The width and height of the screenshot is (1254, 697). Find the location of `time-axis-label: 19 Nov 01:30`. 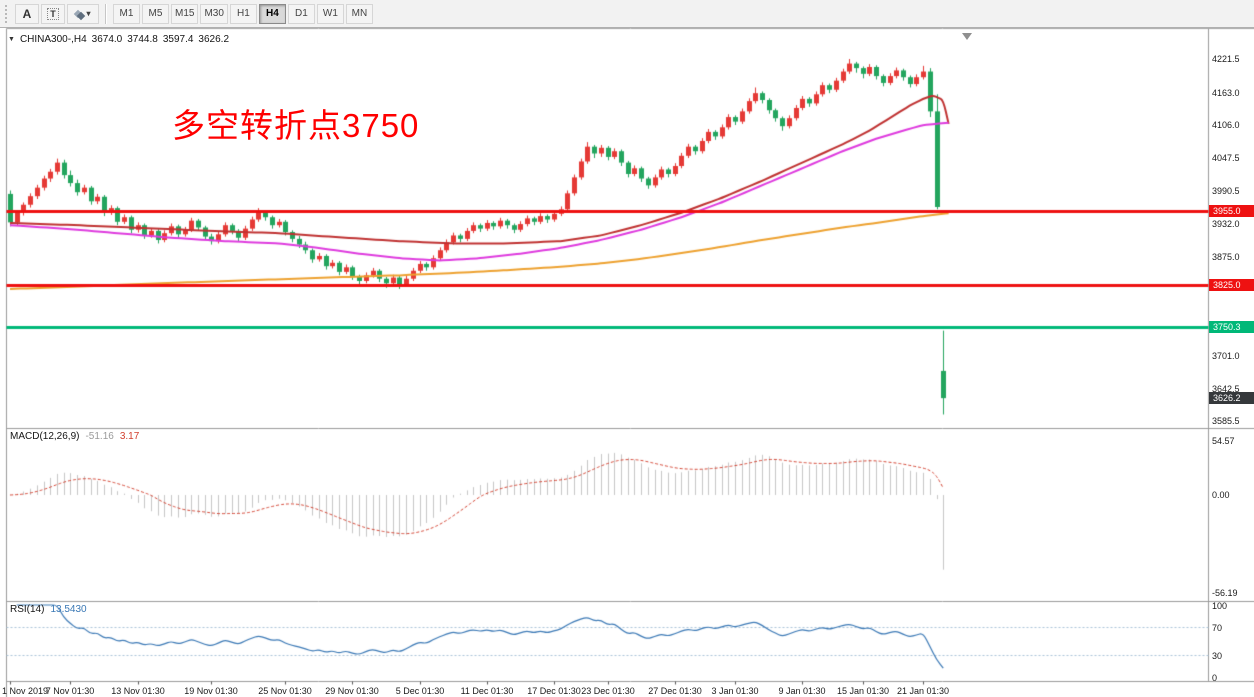

time-axis-label: 19 Nov 01:30 is located at coordinates (211, 691).